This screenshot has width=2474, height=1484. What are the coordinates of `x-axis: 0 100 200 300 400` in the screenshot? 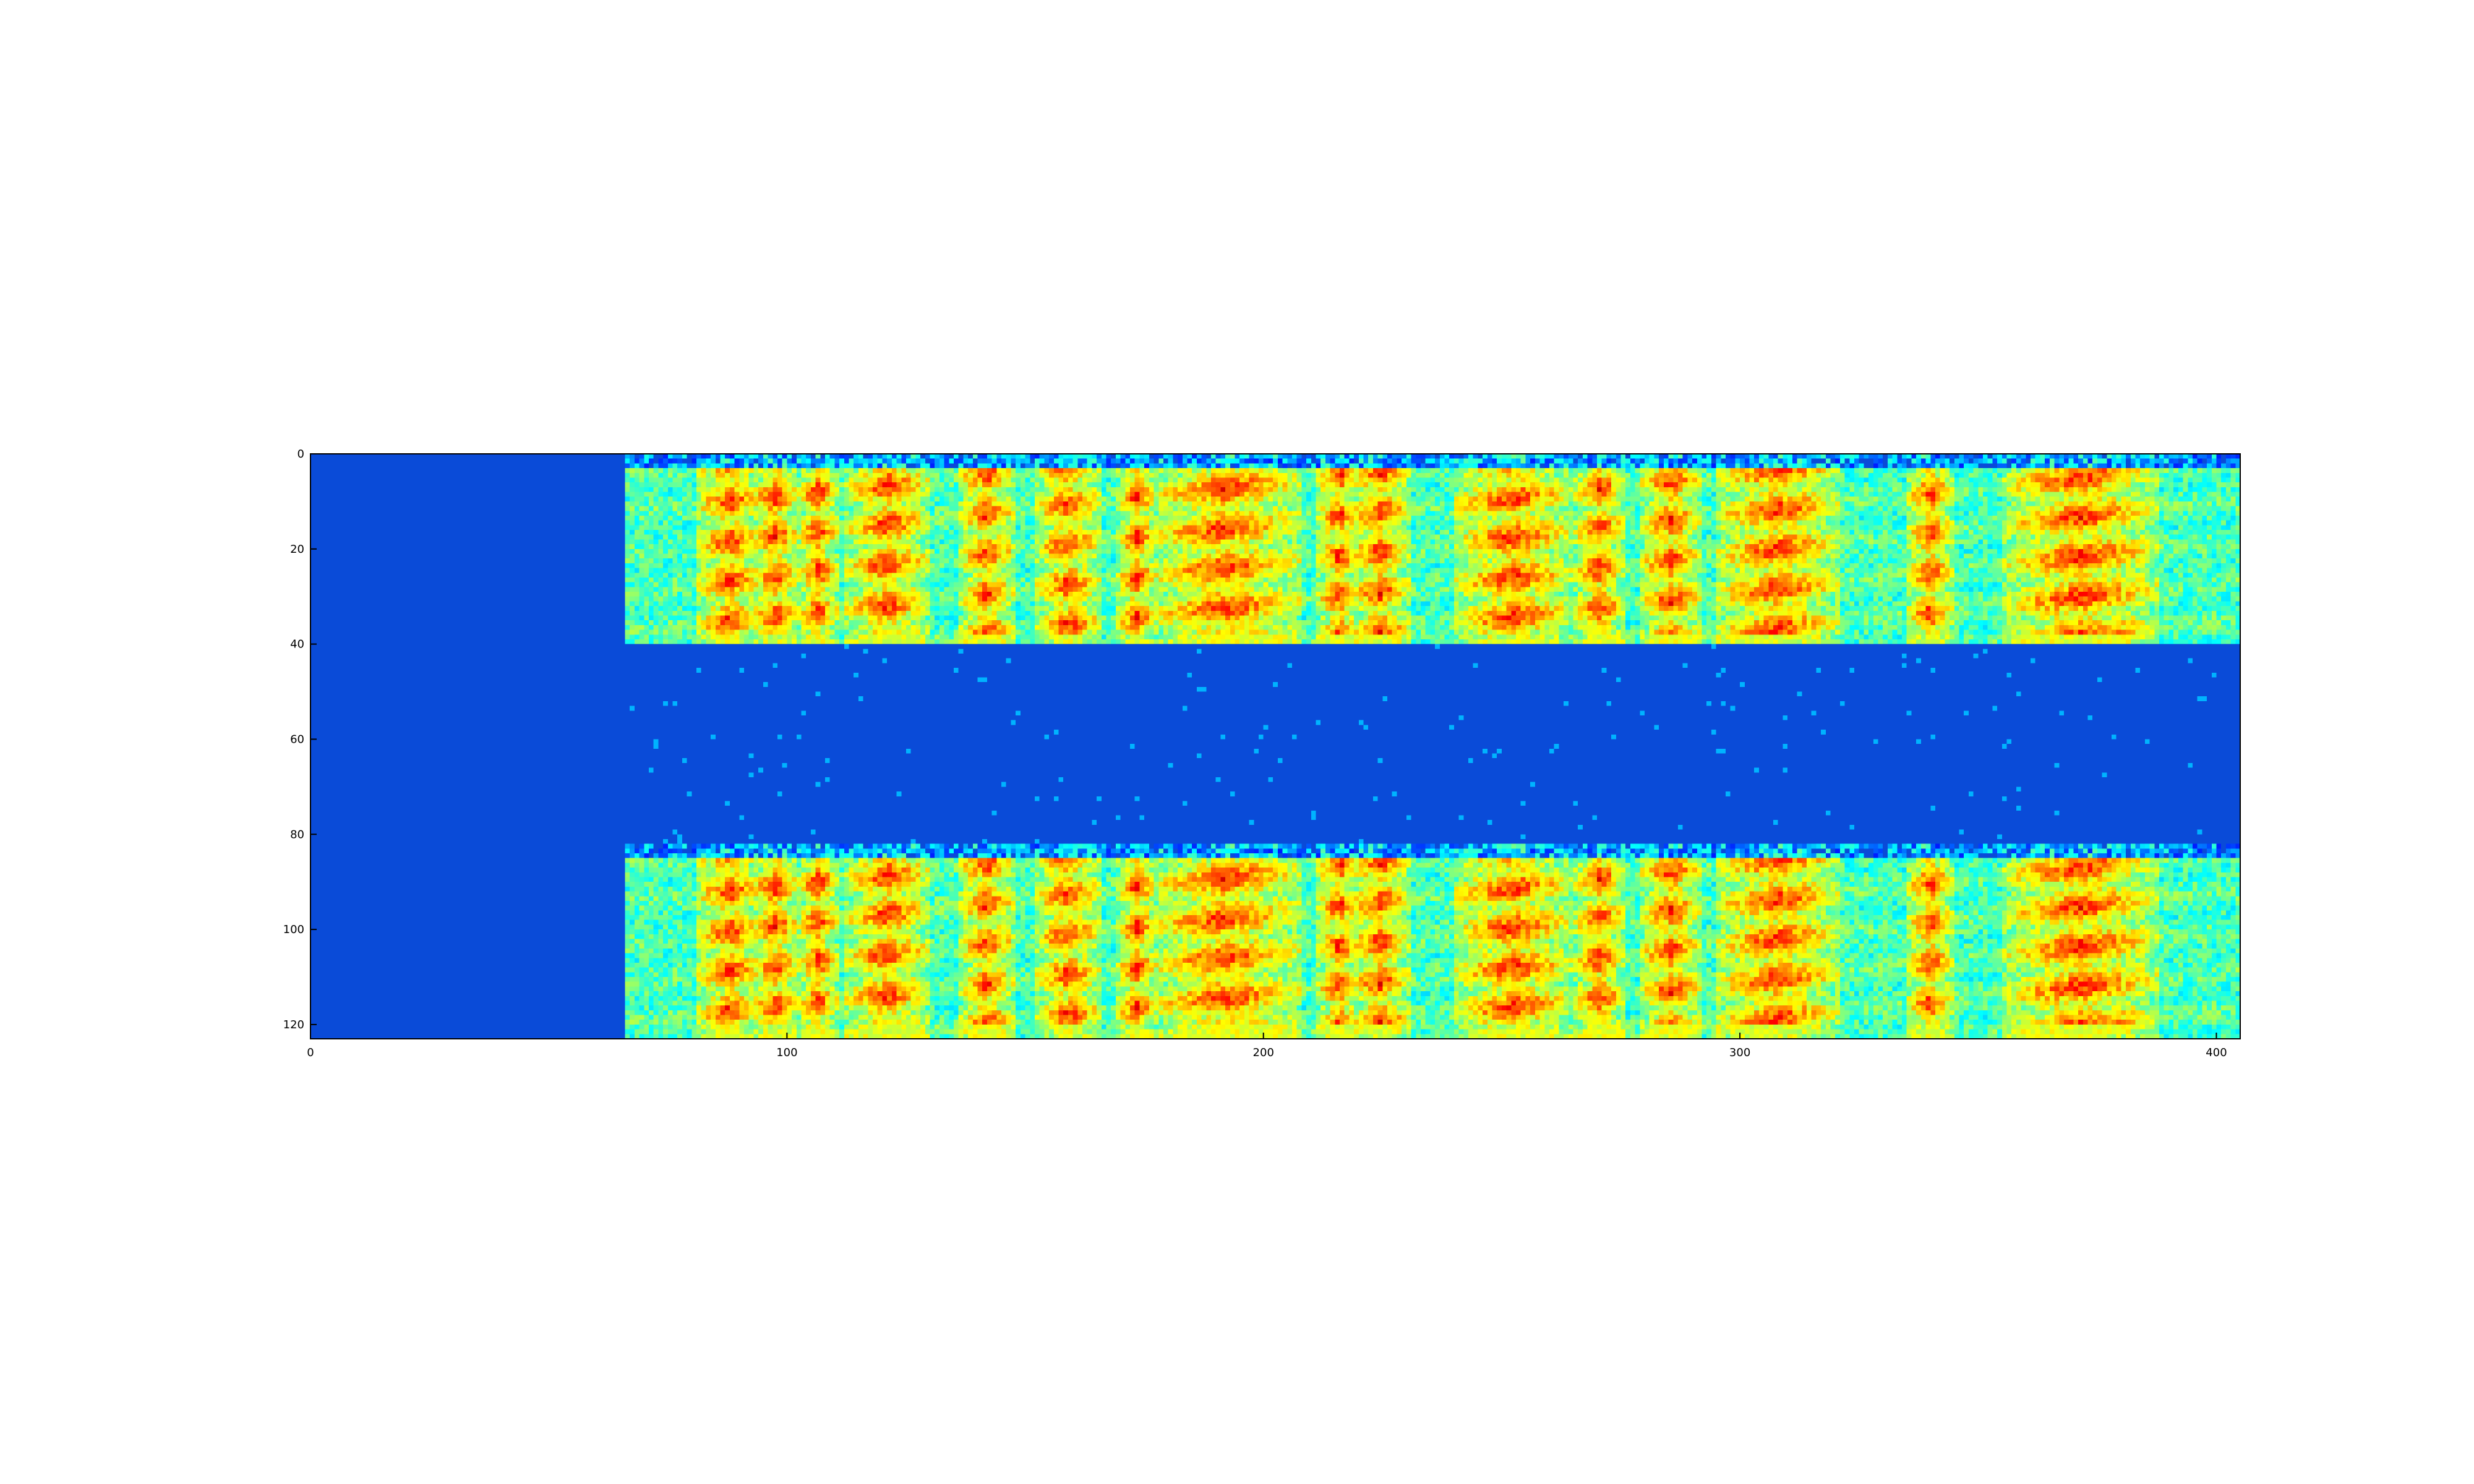 It's located at (1267, 1046).